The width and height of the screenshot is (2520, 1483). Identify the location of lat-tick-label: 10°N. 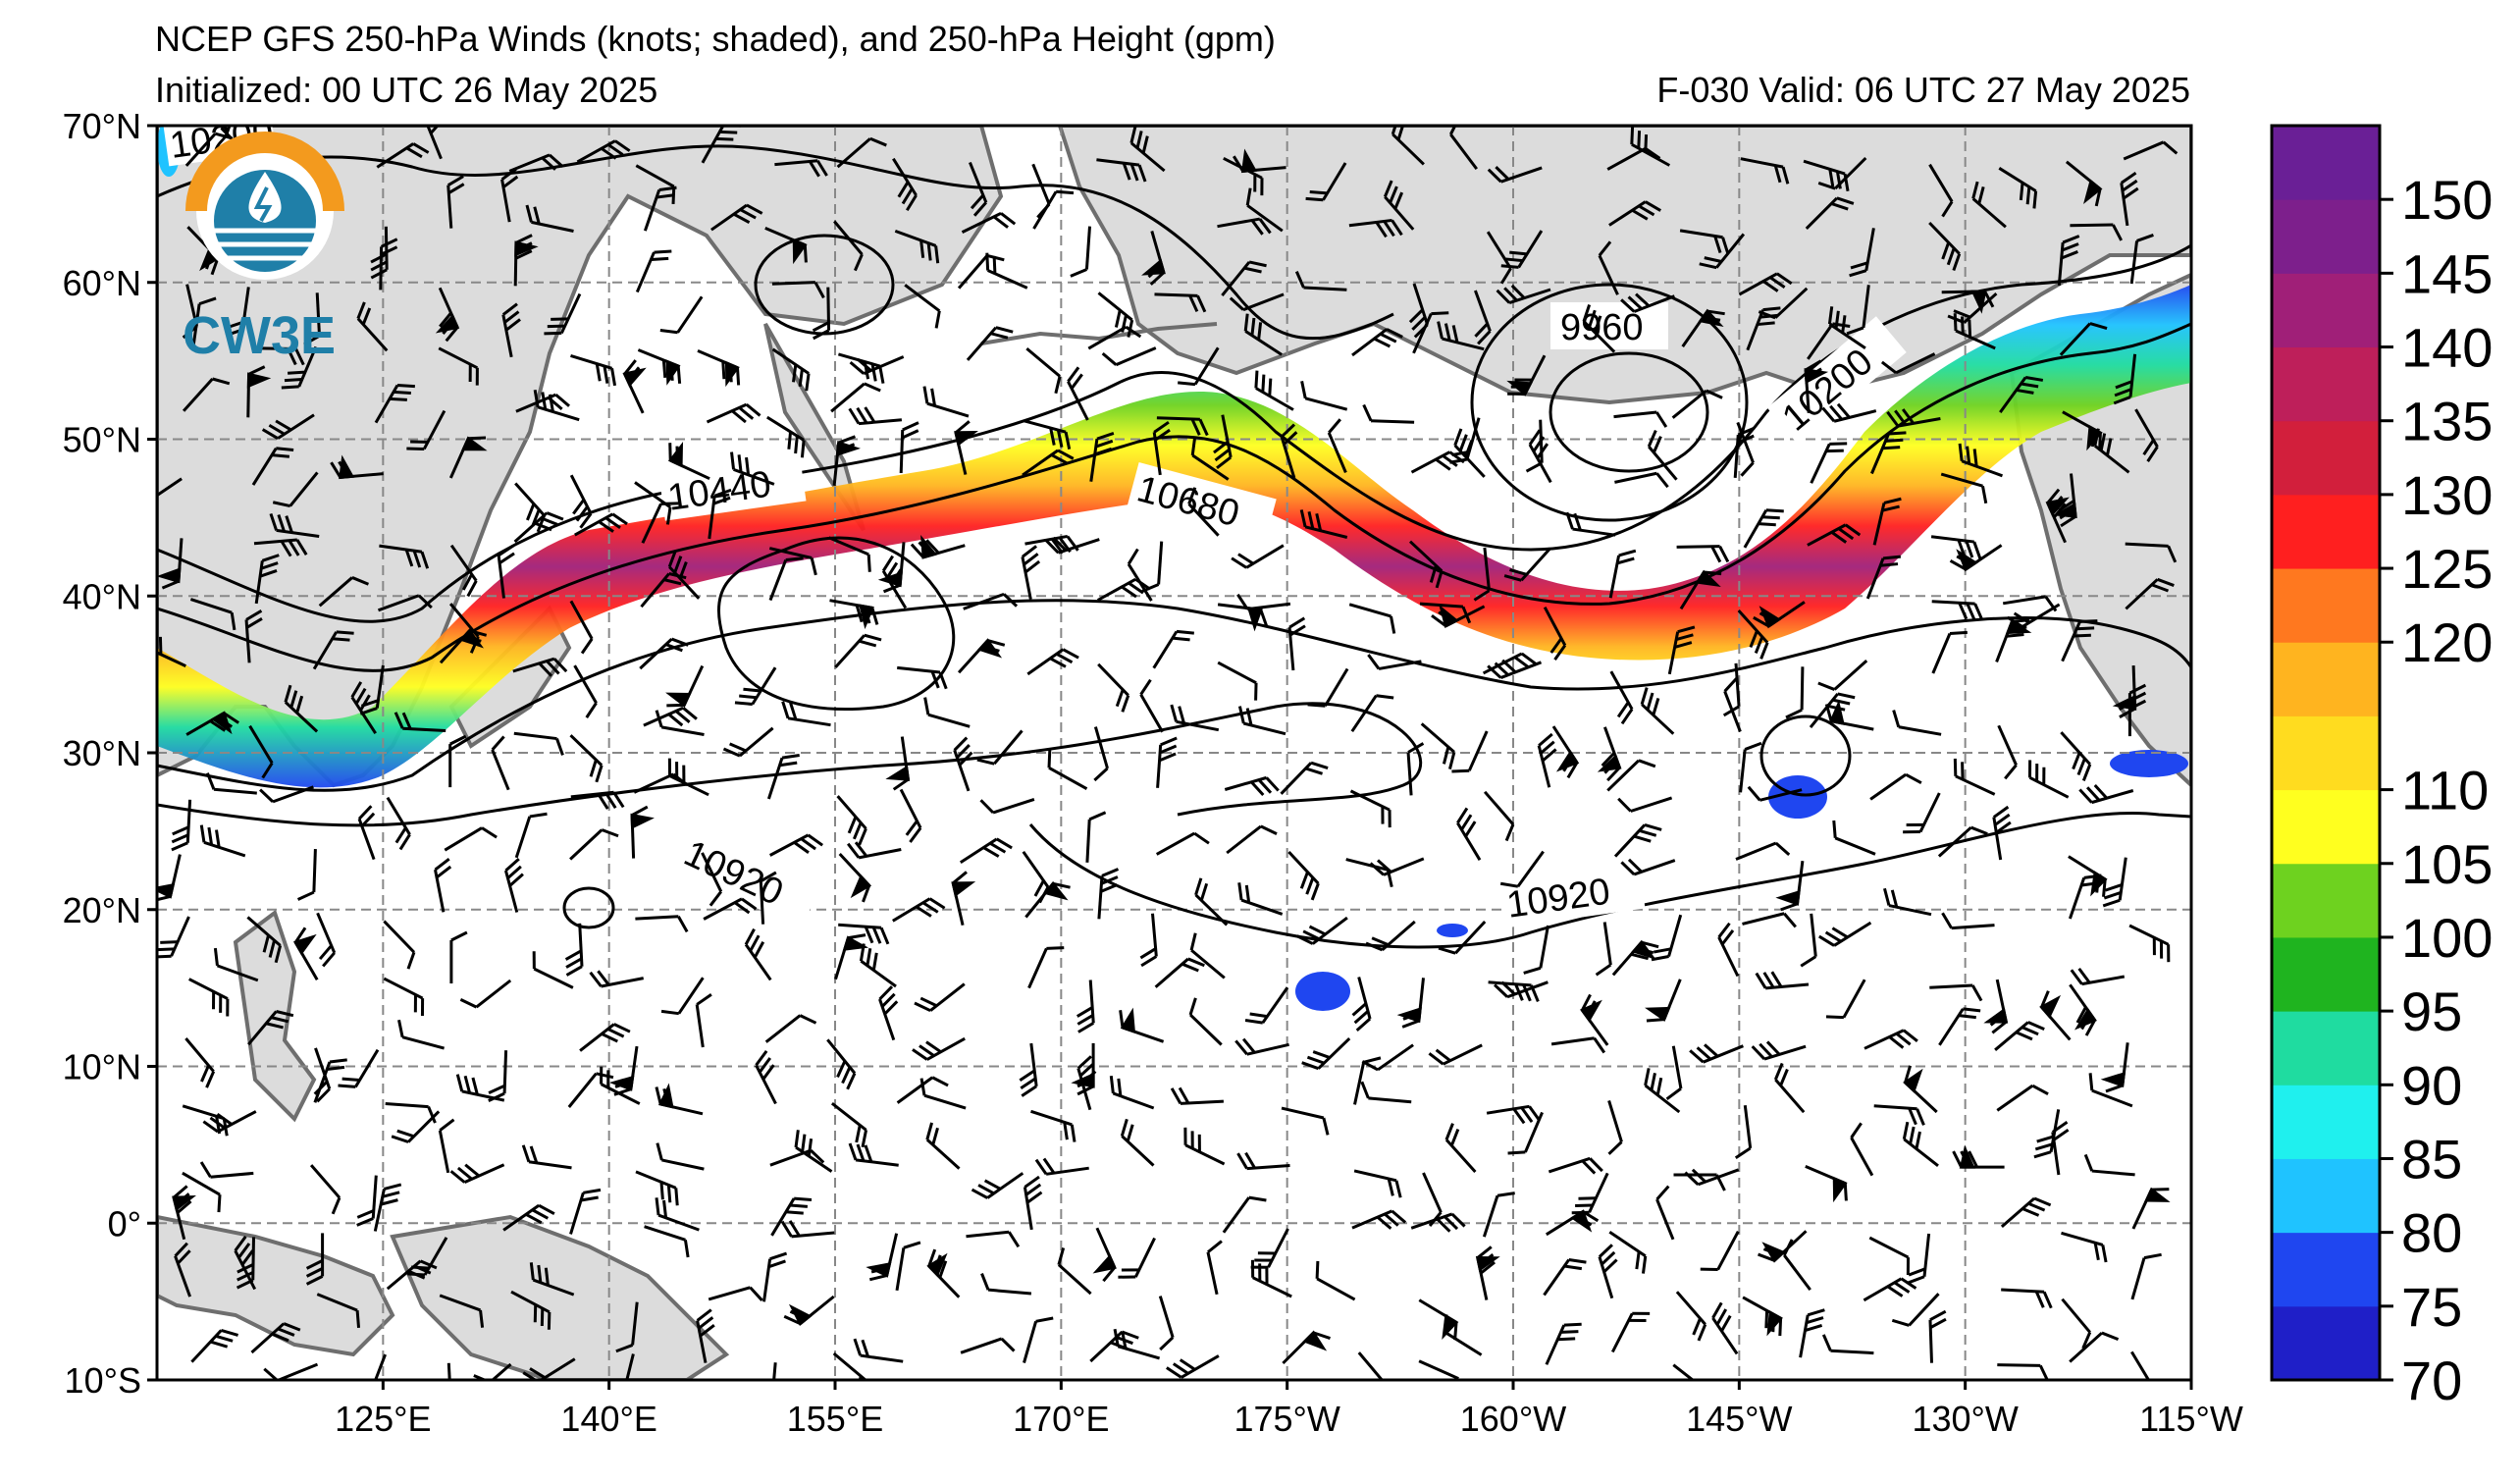
(102, 1067).